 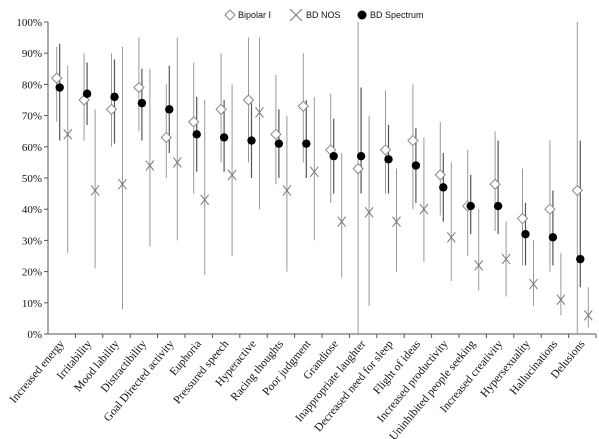 I want to click on legend-item-bd-spectrum: BD Spectrum, so click(x=390, y=15).